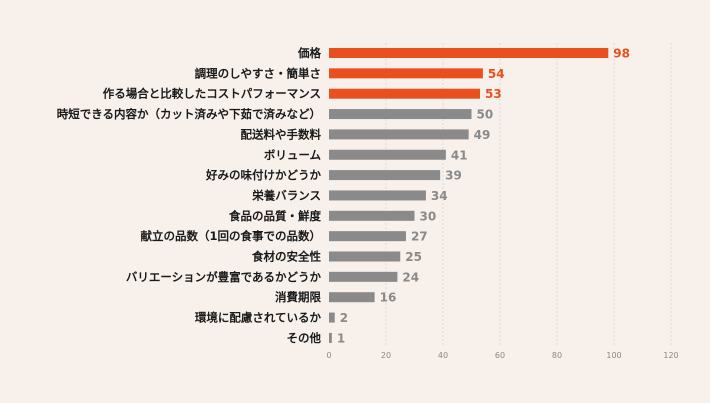  I want to click on data-label: 25, so click(413, 257).